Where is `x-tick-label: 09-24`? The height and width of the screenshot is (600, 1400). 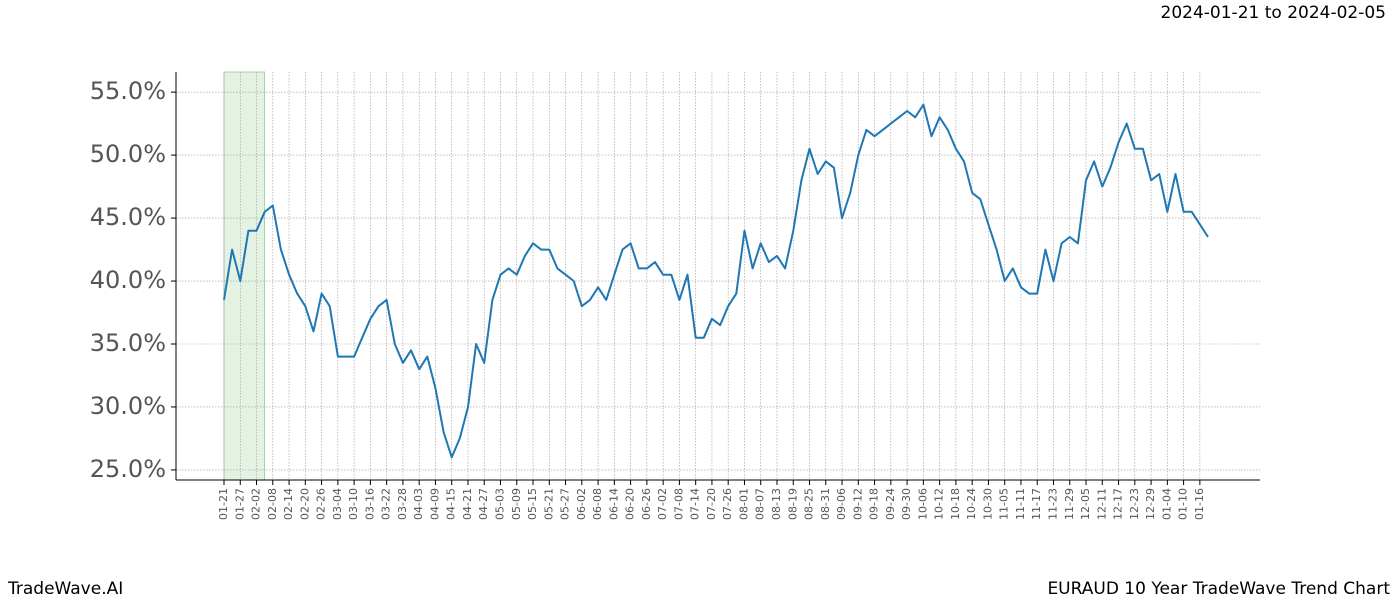
x-tick-label: 09-24 is located at coordinates (890, 504).